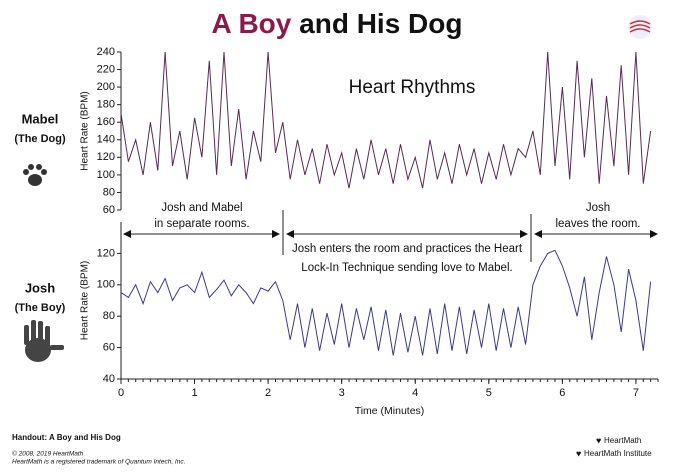 This screenshot has width=674, height=472. What do you see at coordinates (636, 393) in the screenshot?
I see `x-tick-label: 7` at bounding box center [636, 393].